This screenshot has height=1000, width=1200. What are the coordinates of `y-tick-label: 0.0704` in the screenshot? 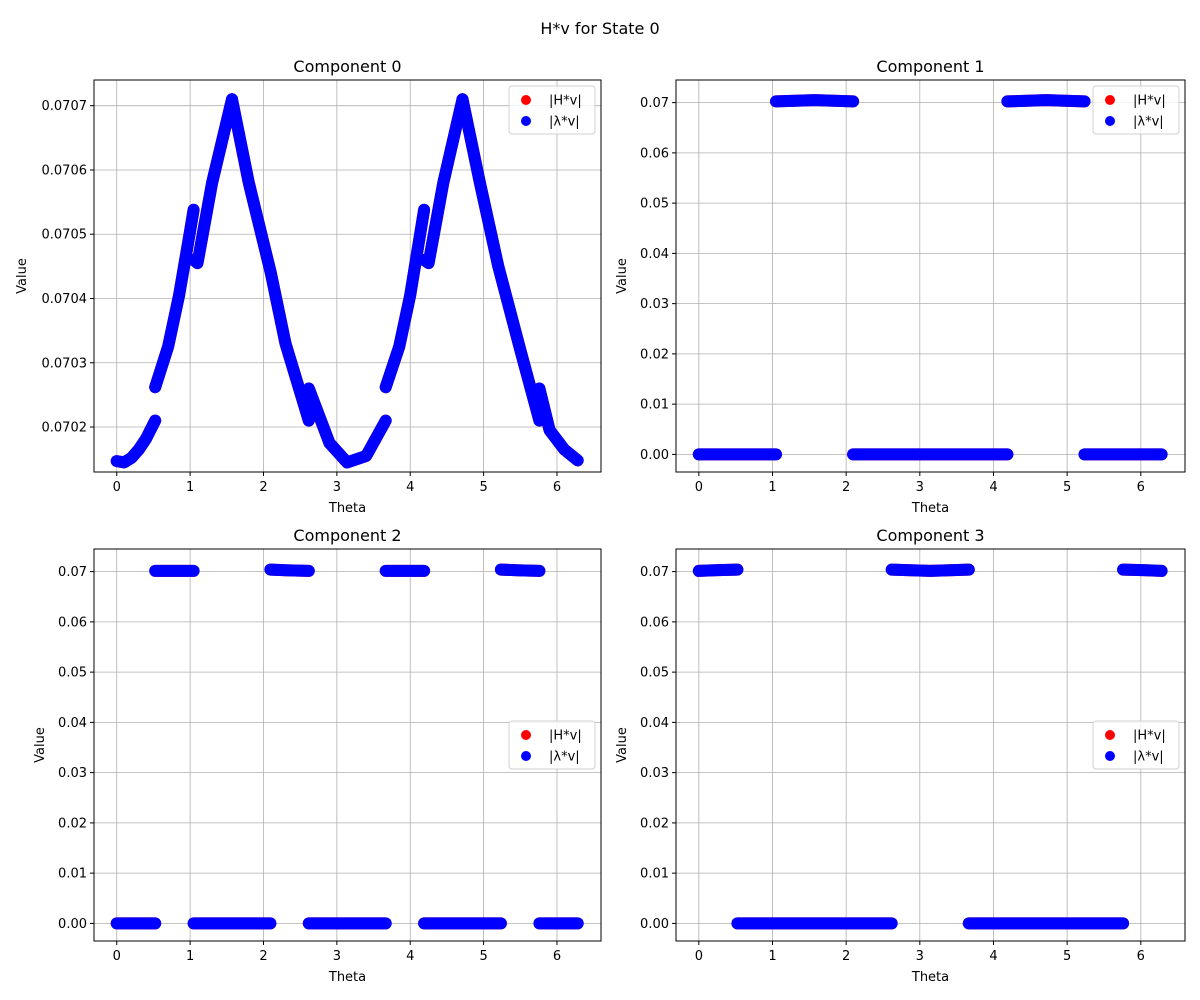 It's located at (65, 299).